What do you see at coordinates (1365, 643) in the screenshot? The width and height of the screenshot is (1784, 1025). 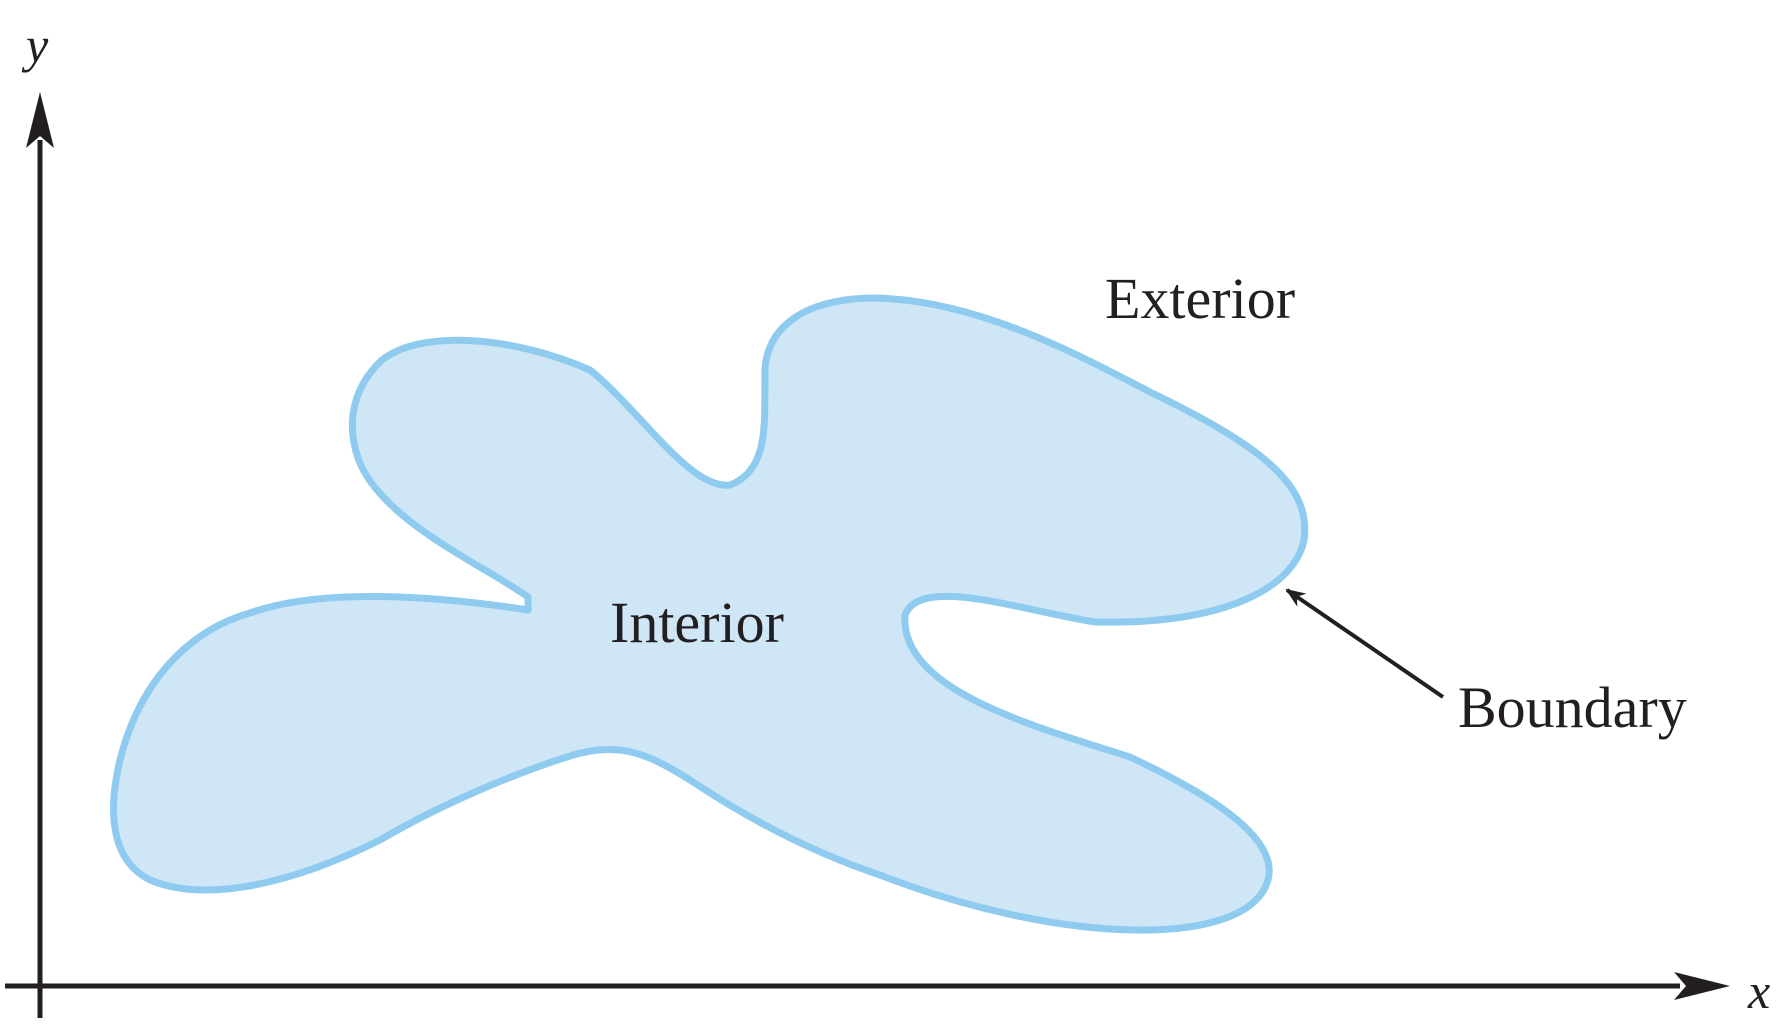 I see `boundary-pointer-arrow` at bounding box center [1365, 643].